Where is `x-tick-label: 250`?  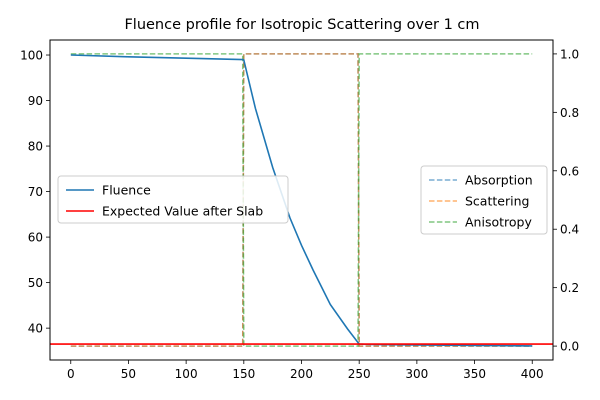
x-tick-label: 250 is located at coordinates (359, 374).